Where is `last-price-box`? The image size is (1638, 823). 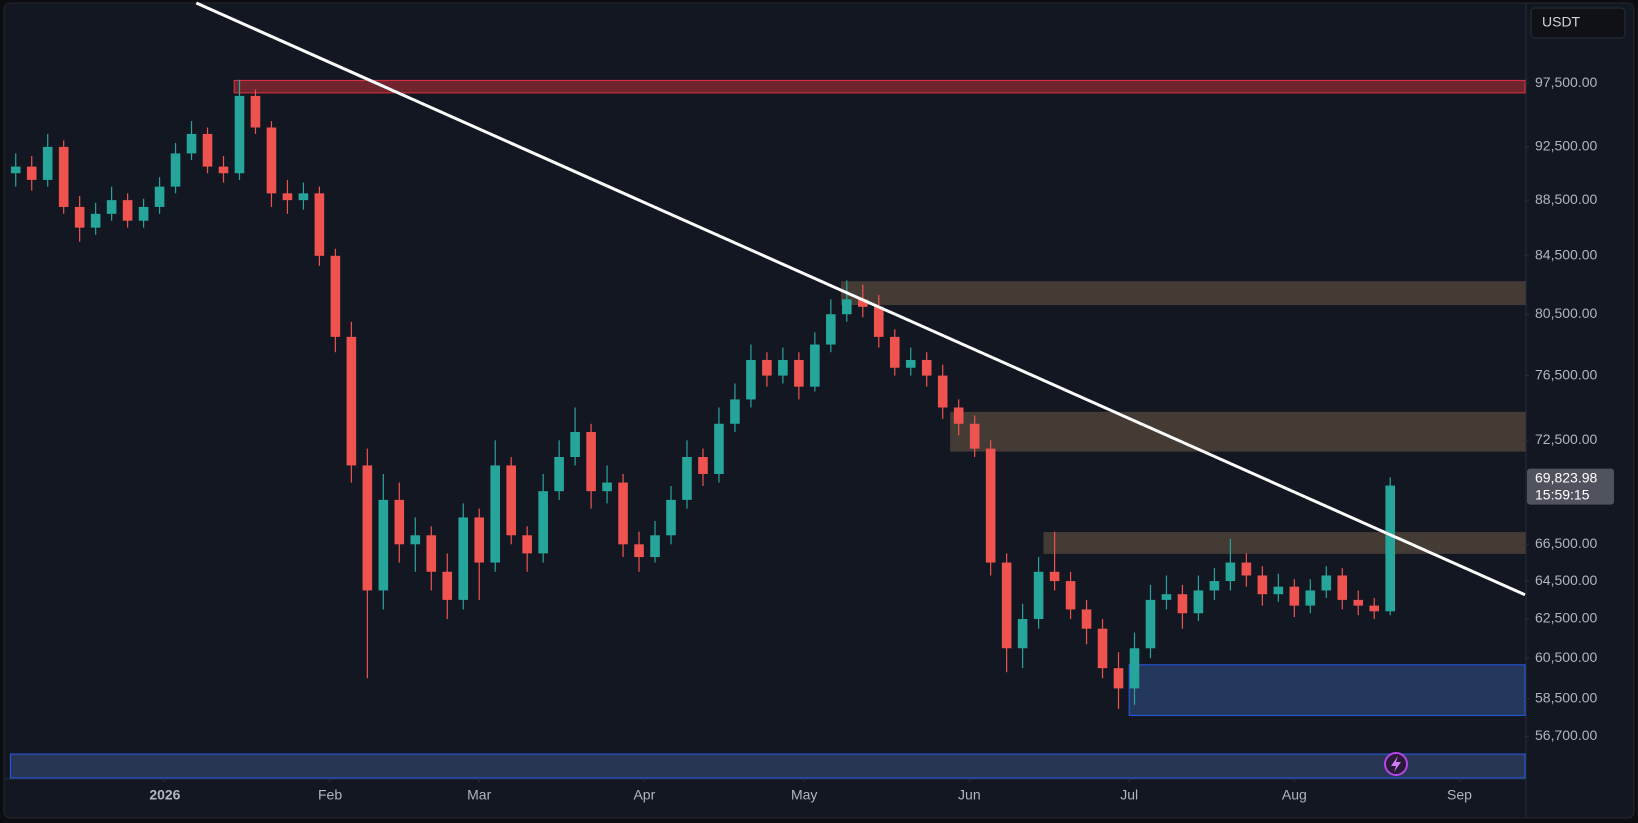
last-price-box is located at coordinates (1570, 486).